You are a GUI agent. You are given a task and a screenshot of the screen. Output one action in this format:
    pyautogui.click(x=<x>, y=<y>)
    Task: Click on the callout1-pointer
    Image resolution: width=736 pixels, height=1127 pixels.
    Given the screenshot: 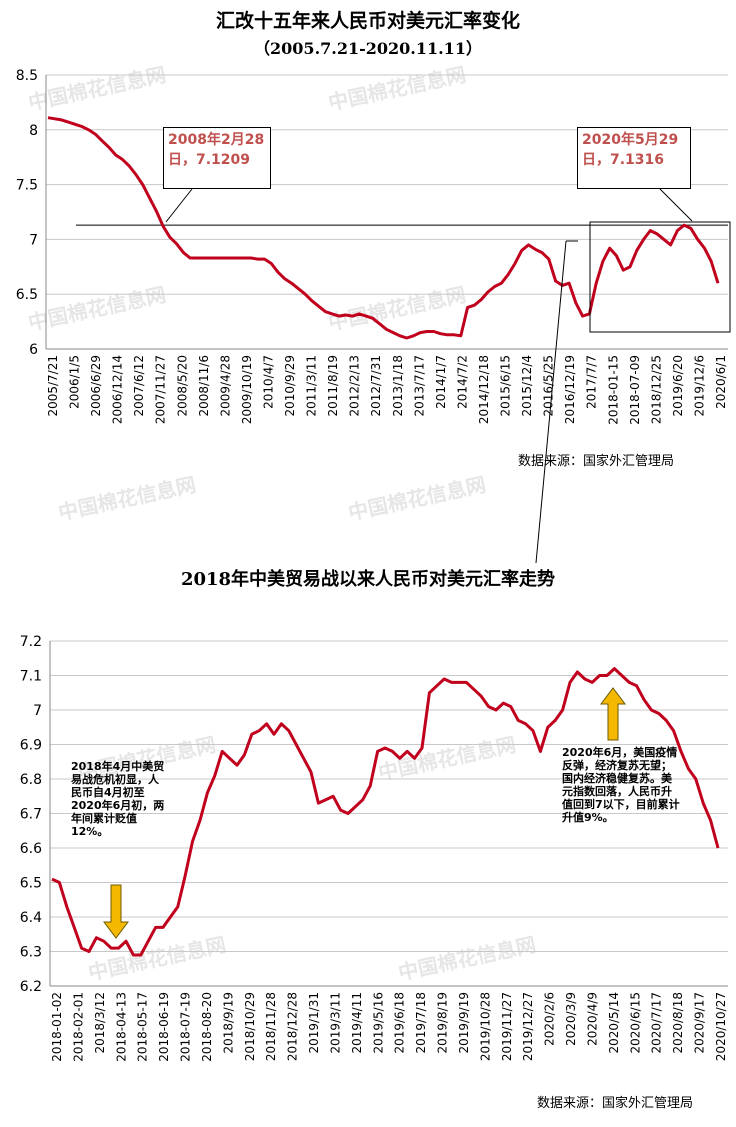 What is the action you would take?
    pyautogui.click(x=179, y=205)
    